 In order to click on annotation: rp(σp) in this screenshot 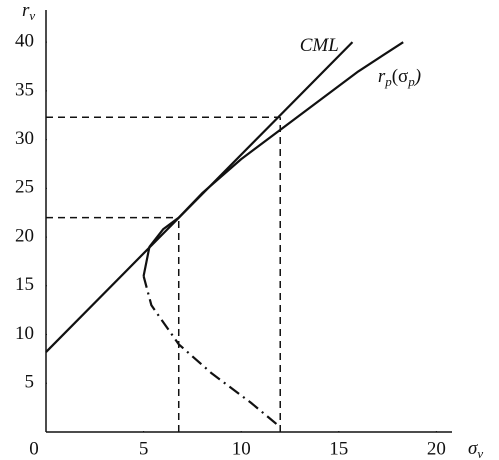, I will do `click(399, 78)`.